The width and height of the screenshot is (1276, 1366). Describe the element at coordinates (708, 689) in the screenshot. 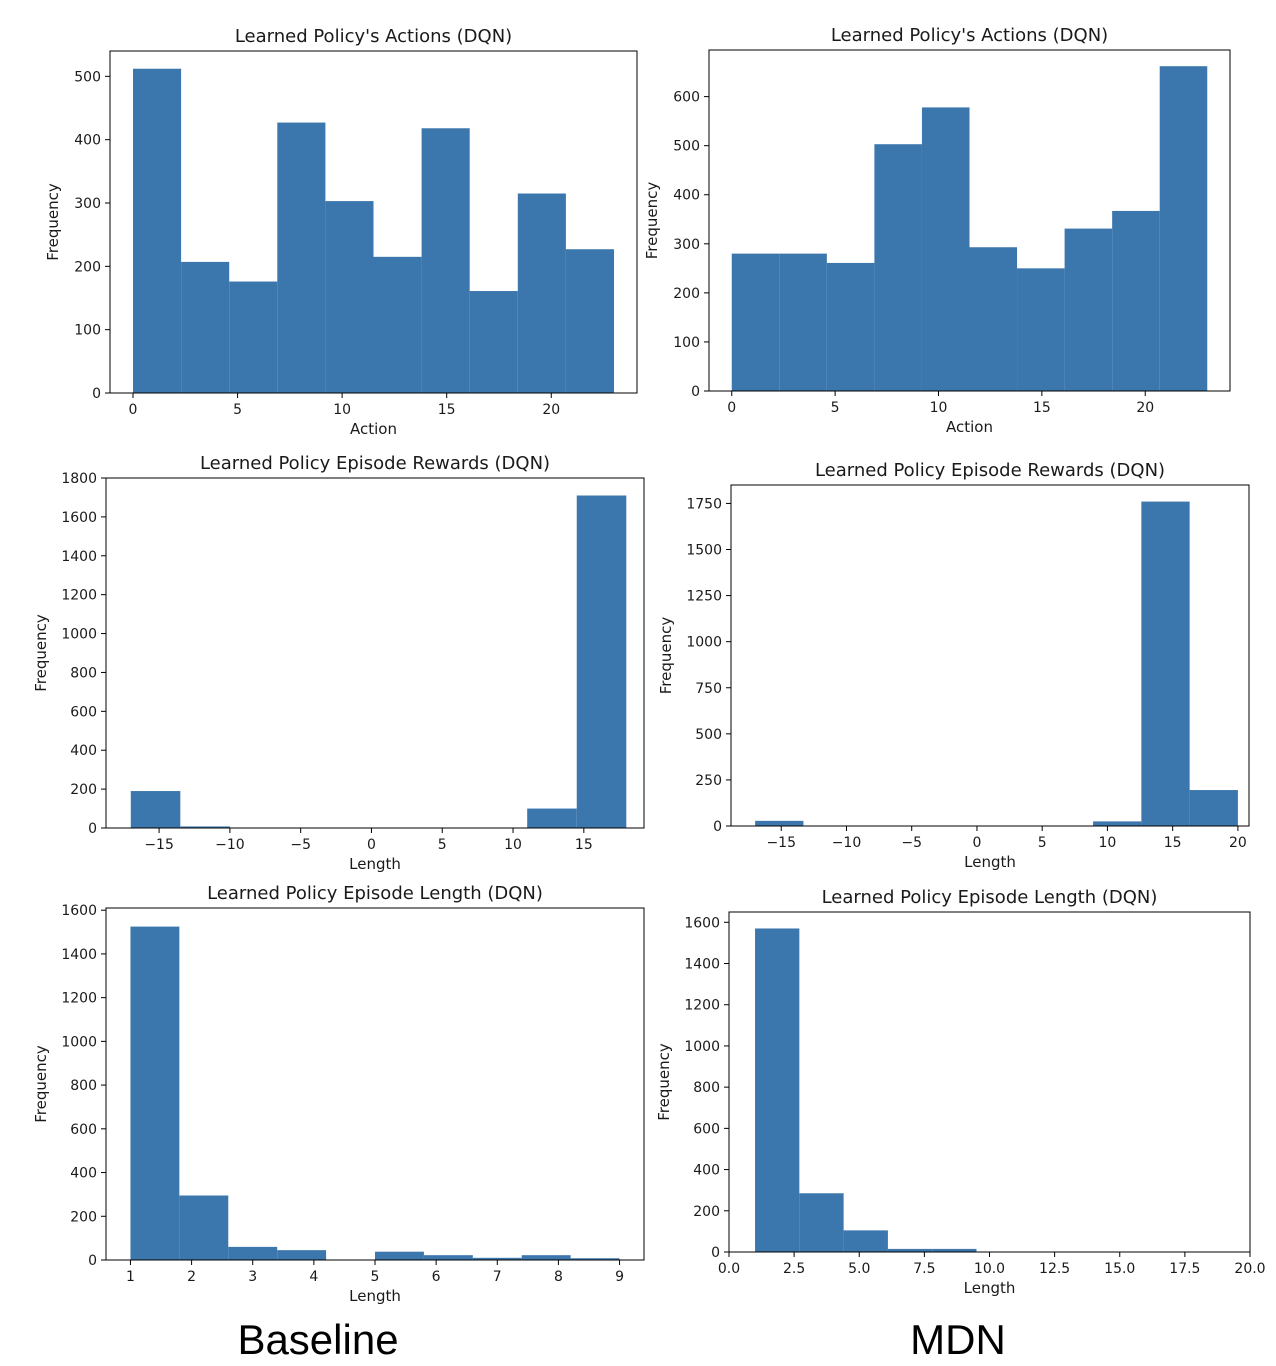

I see `y-tick-label: 750` at that location.